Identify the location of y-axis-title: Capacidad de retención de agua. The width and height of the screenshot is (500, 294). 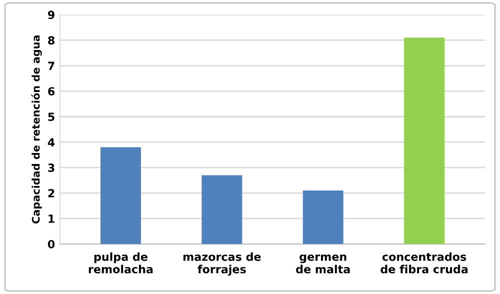
(36, 130).